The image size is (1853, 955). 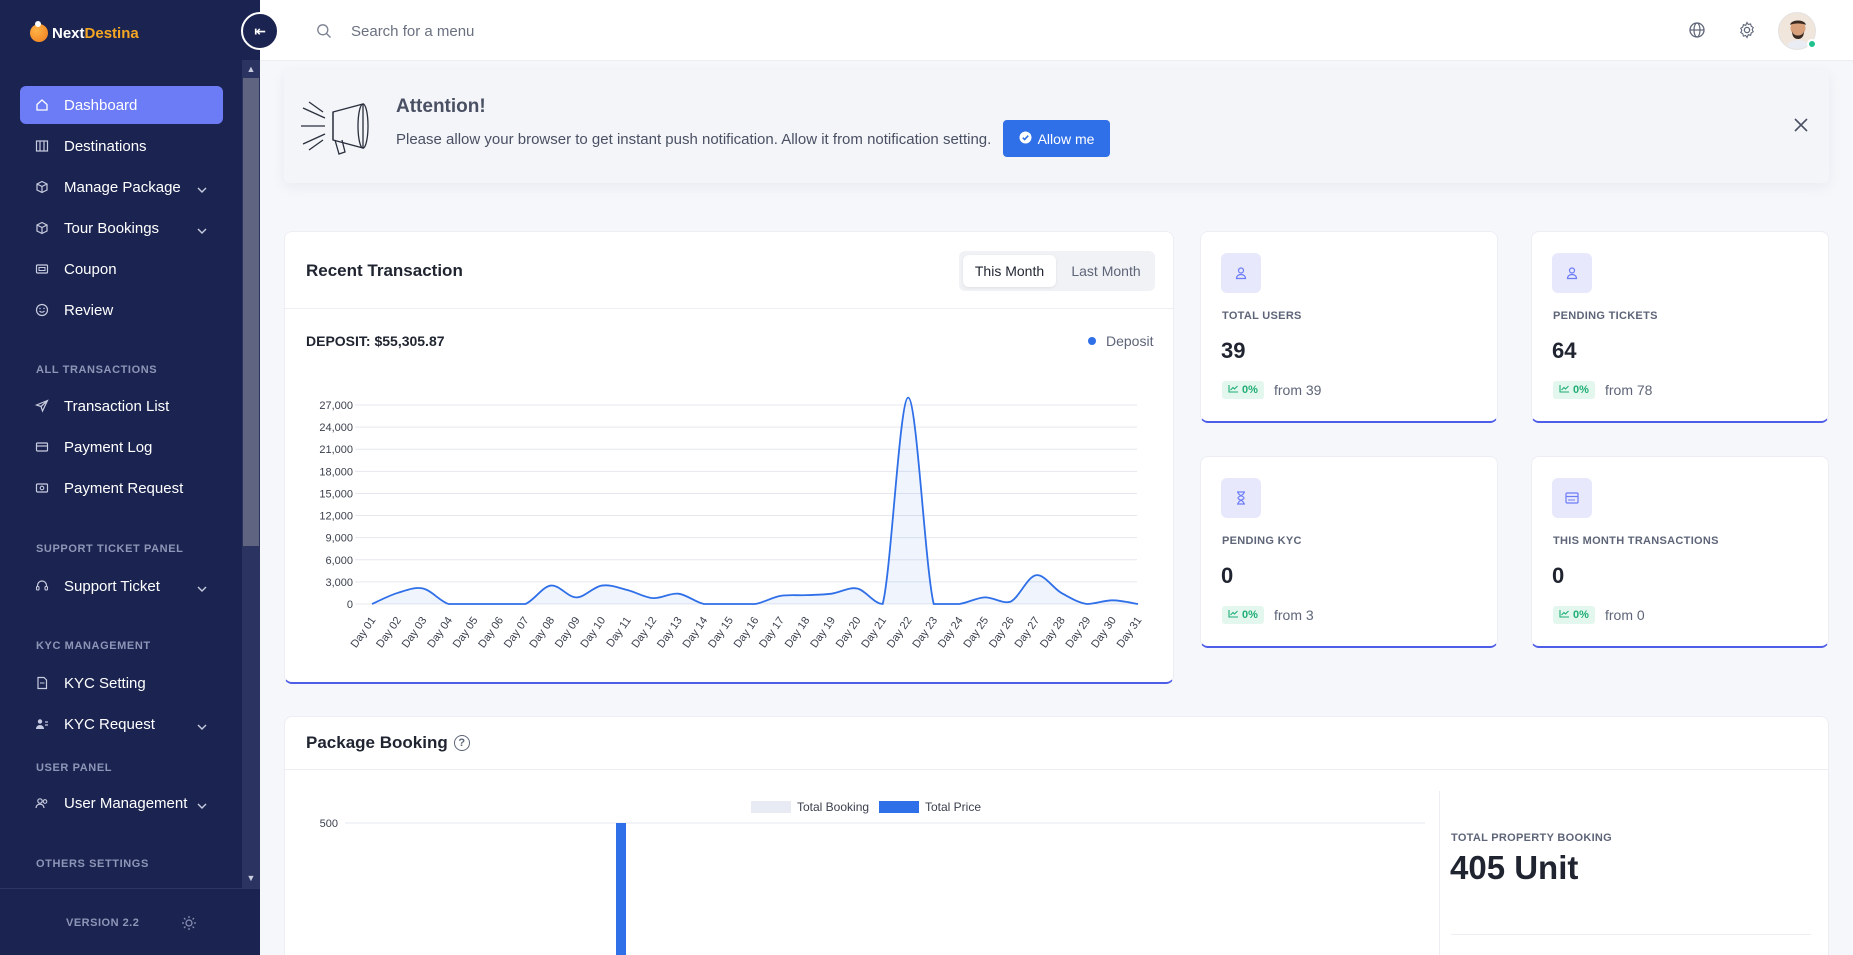 What do you see at coordinates (670, 632) in the screenshot?
I see `x-tick-label: Day 13` at bounding box center [670, 632].